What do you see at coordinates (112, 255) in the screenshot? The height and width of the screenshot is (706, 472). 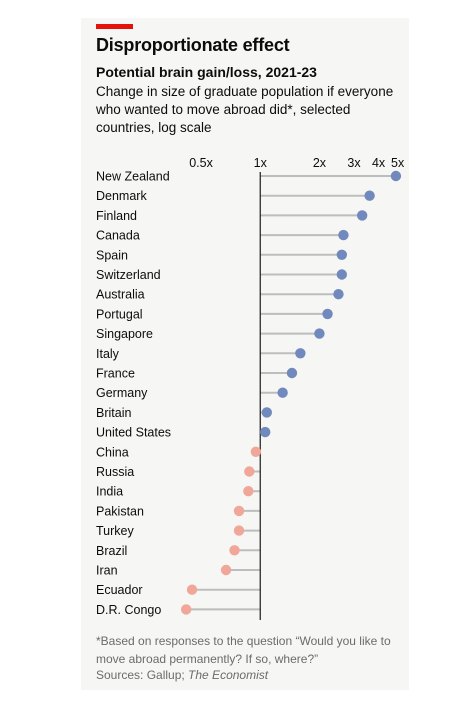 I see `category-label: Spain` at bounding box center [112, 255].